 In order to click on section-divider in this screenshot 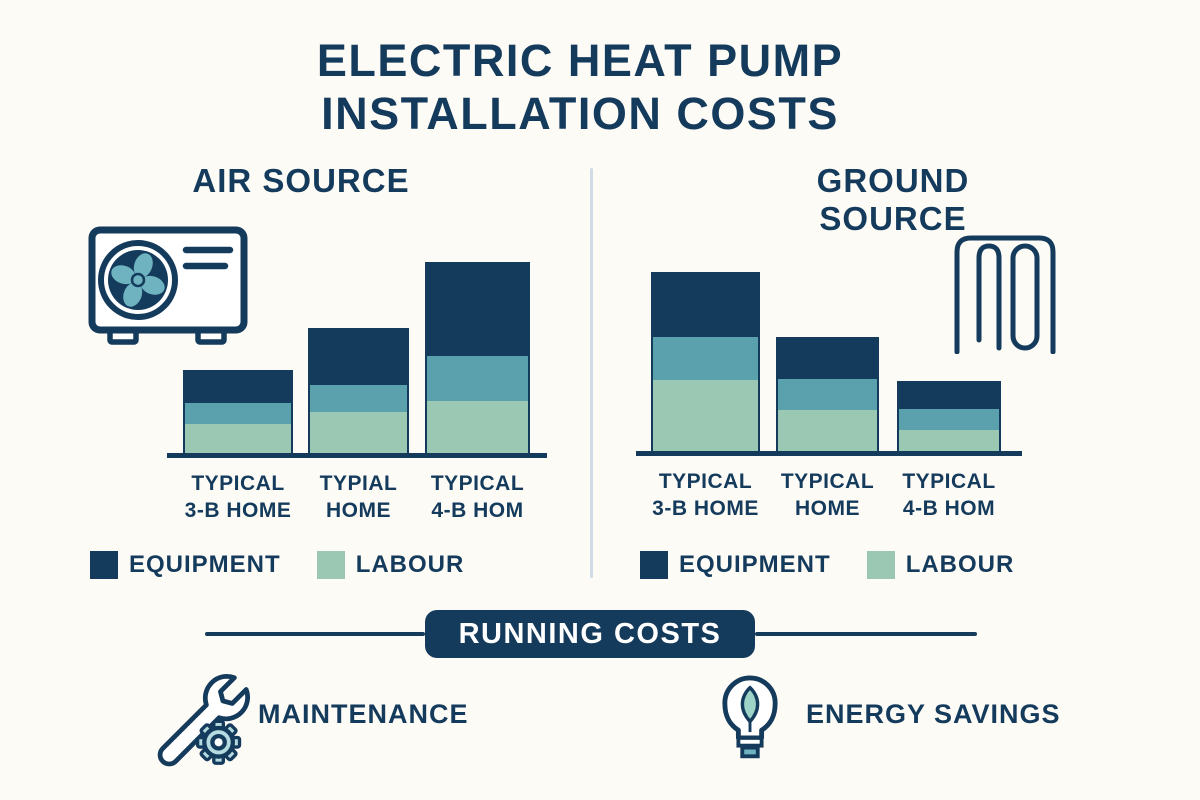, I will do `click(591, 373)`.